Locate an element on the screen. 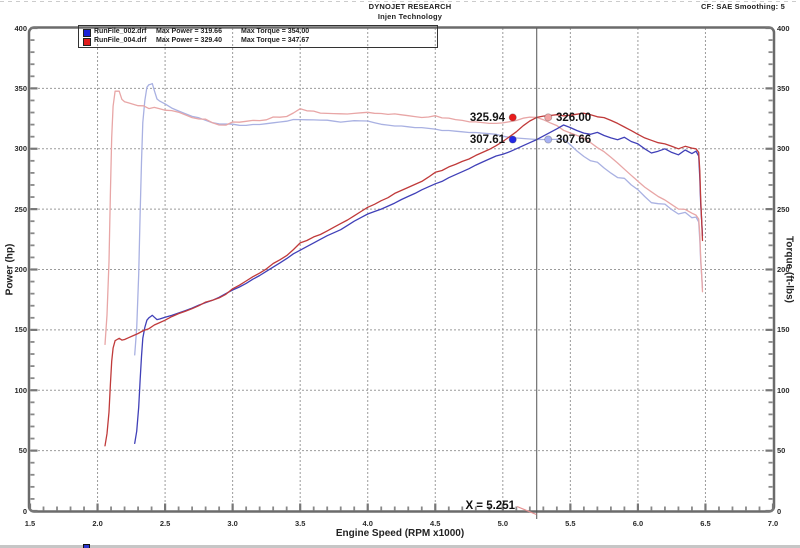  run002-color-swatch is located at coordinates (87, 33).